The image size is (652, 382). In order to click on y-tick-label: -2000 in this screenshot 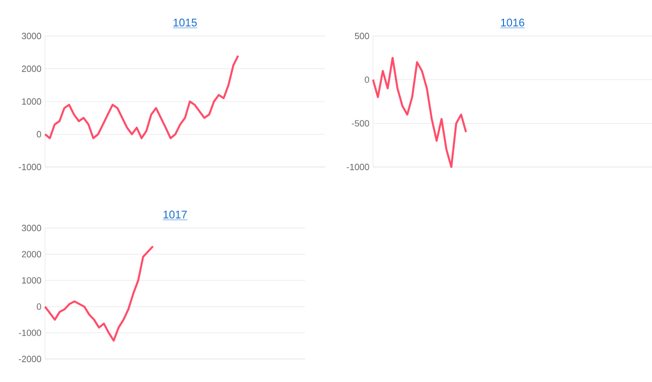, I will do `click(30, 359)`.